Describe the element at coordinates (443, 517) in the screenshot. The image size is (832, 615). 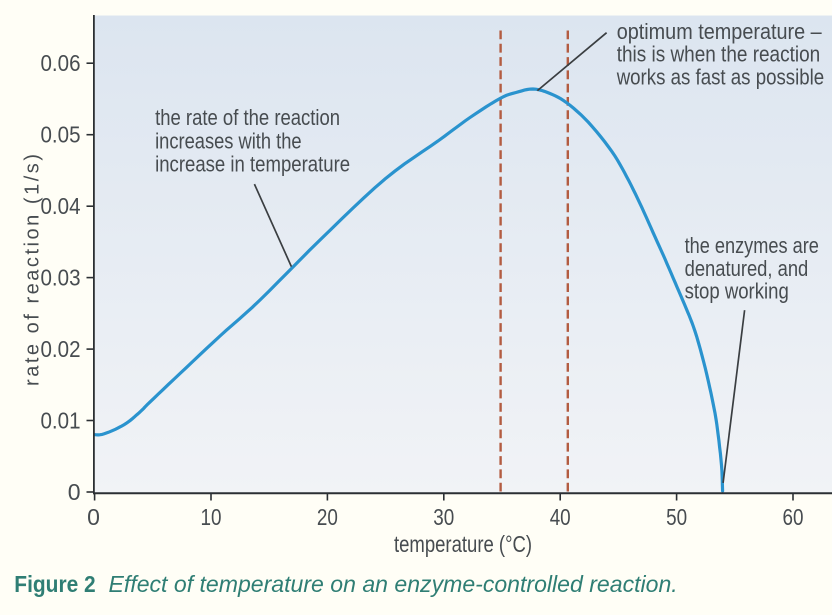
I see `svg-text: 30` at that location.